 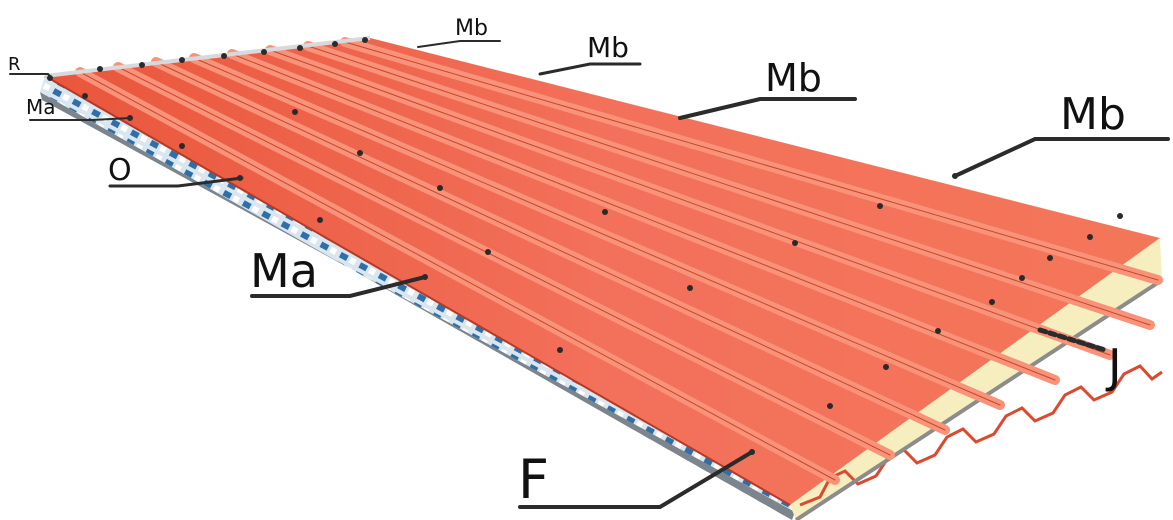 I want to click on label-f: F, so click(x=533, y=479).